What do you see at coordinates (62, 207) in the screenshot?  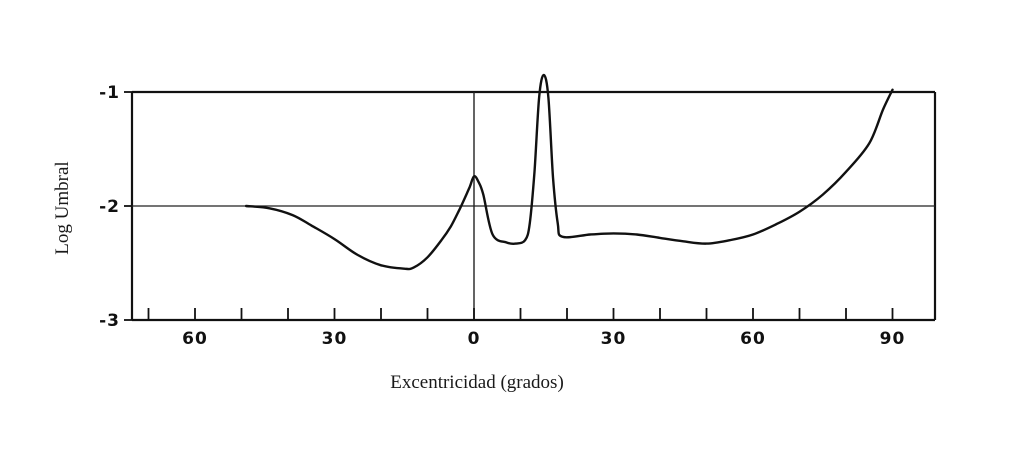 I see `y-axis-title: Log Umbral` at bounding box center [62, 207].